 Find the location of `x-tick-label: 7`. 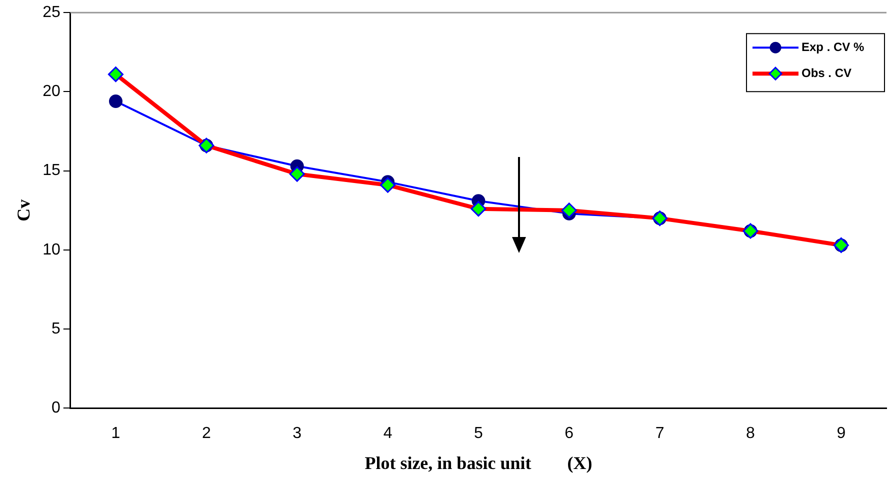

x-tick-label: 7 is located at coordinates (659, 433).